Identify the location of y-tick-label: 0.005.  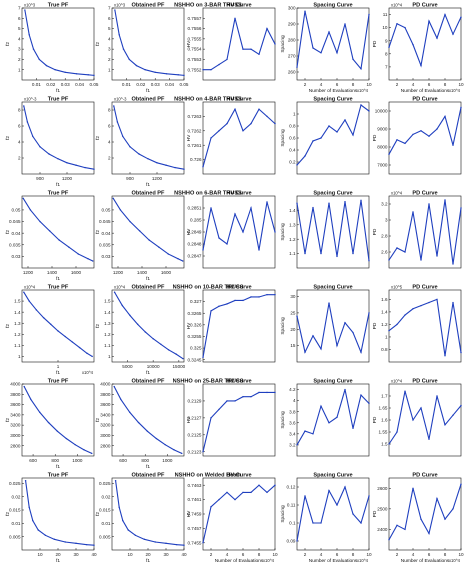
(105, 536).